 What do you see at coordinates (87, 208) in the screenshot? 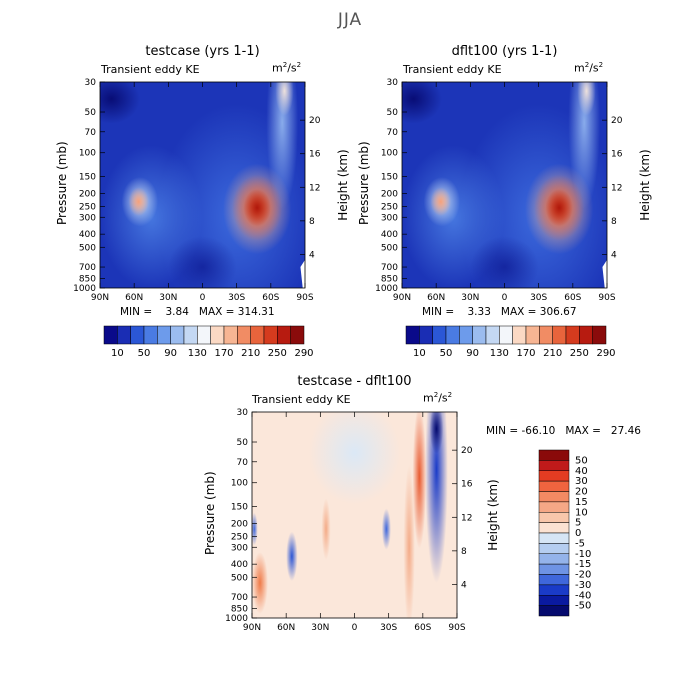
I see `y-tick-label: 250` at bounding box center [87, 208].